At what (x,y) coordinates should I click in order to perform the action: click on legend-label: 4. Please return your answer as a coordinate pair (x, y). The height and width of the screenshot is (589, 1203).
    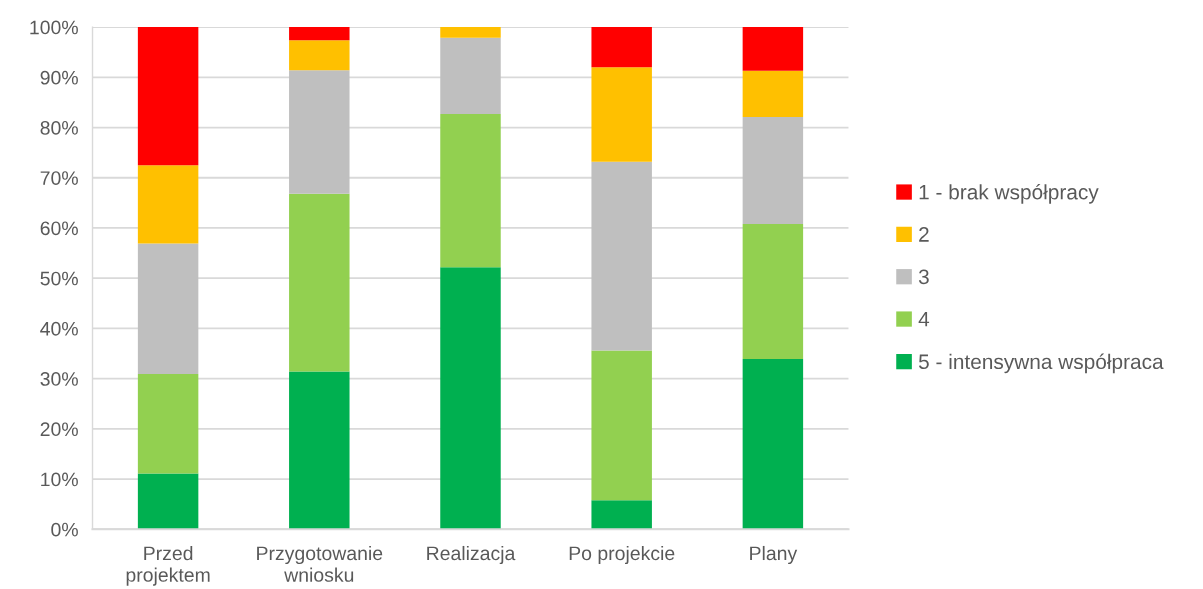
    Looking at the image, I should click on (924, 319).